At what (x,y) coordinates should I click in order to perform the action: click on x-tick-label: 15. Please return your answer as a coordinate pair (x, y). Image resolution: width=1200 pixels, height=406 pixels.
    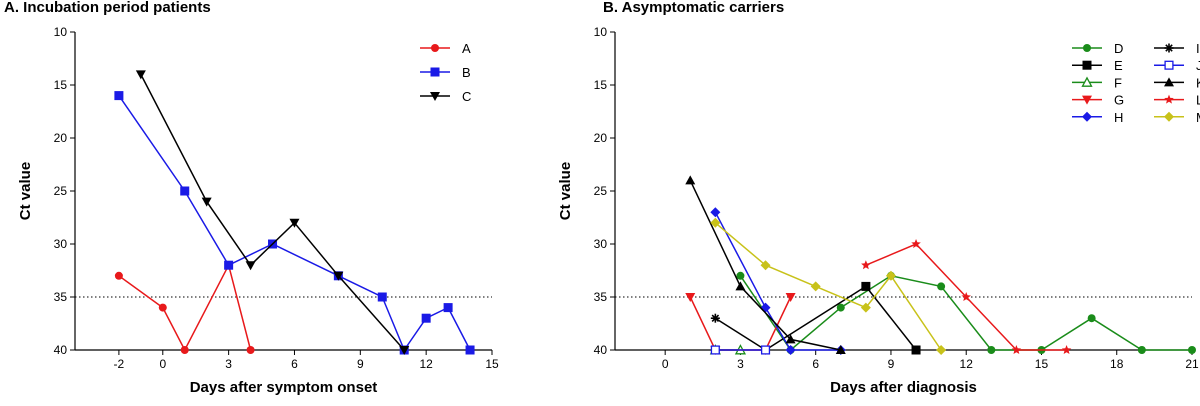
    Looking at the image, I should click on (492, 364).